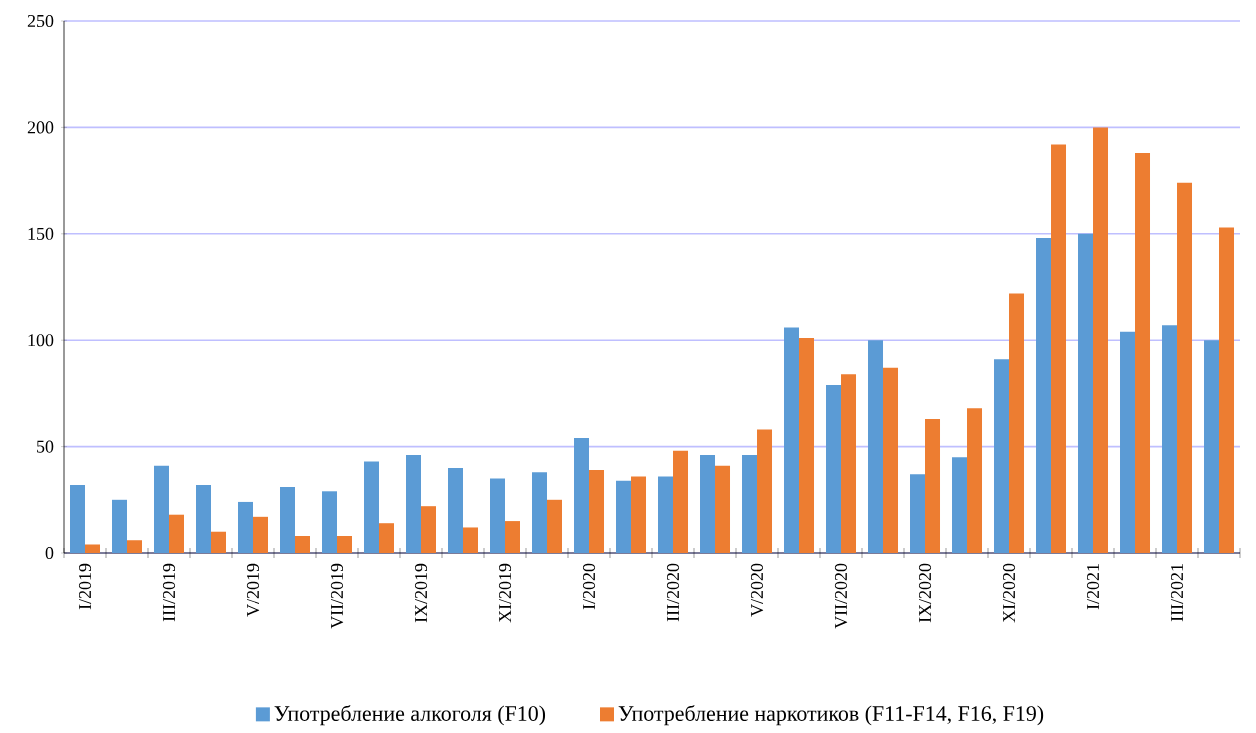 This screenshot has height=733, width=1256. I want to click on x-tick-label: XI/2019, so click(505, 593).